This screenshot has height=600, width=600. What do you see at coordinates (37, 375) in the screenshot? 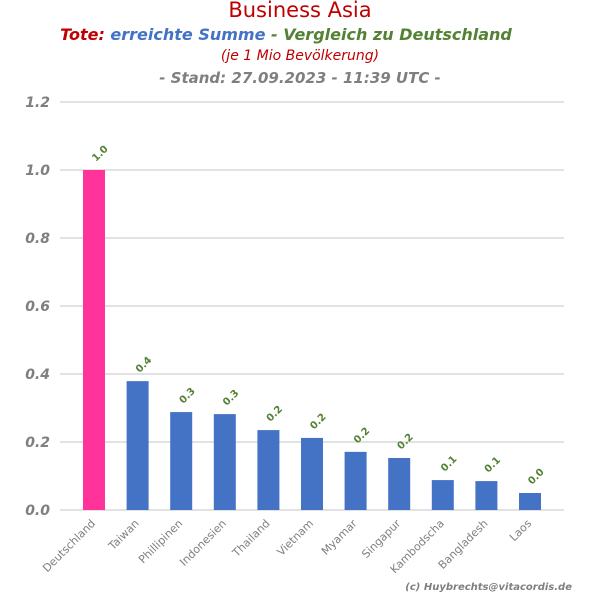
I see `y-tick-label: 0.4` at bounding box center [37, 375].